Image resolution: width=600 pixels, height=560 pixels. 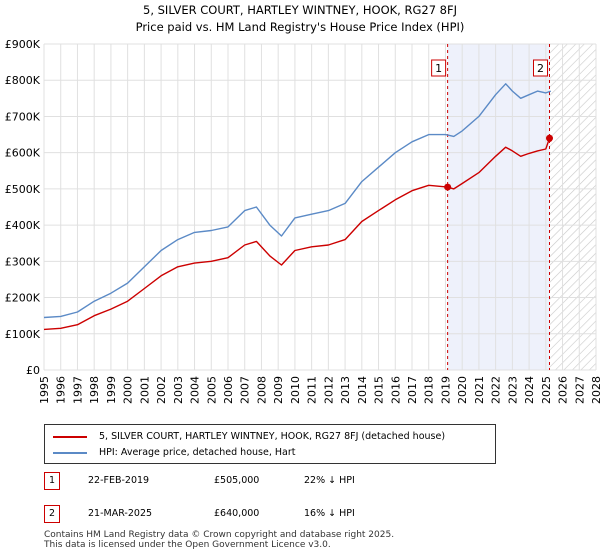 I want to click on x-tick-label: 2022, so click(x=496, y=390).